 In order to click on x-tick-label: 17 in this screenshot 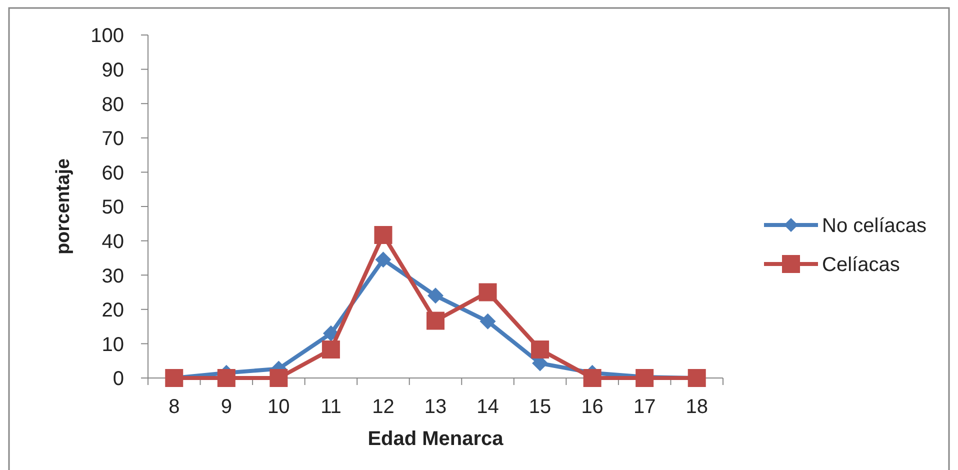, I will do `click(644, 407)`.